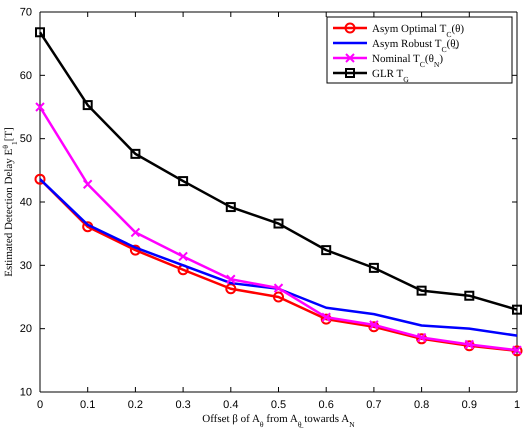  I want to click on x-tick-label: 0.5, so click(278, 404).